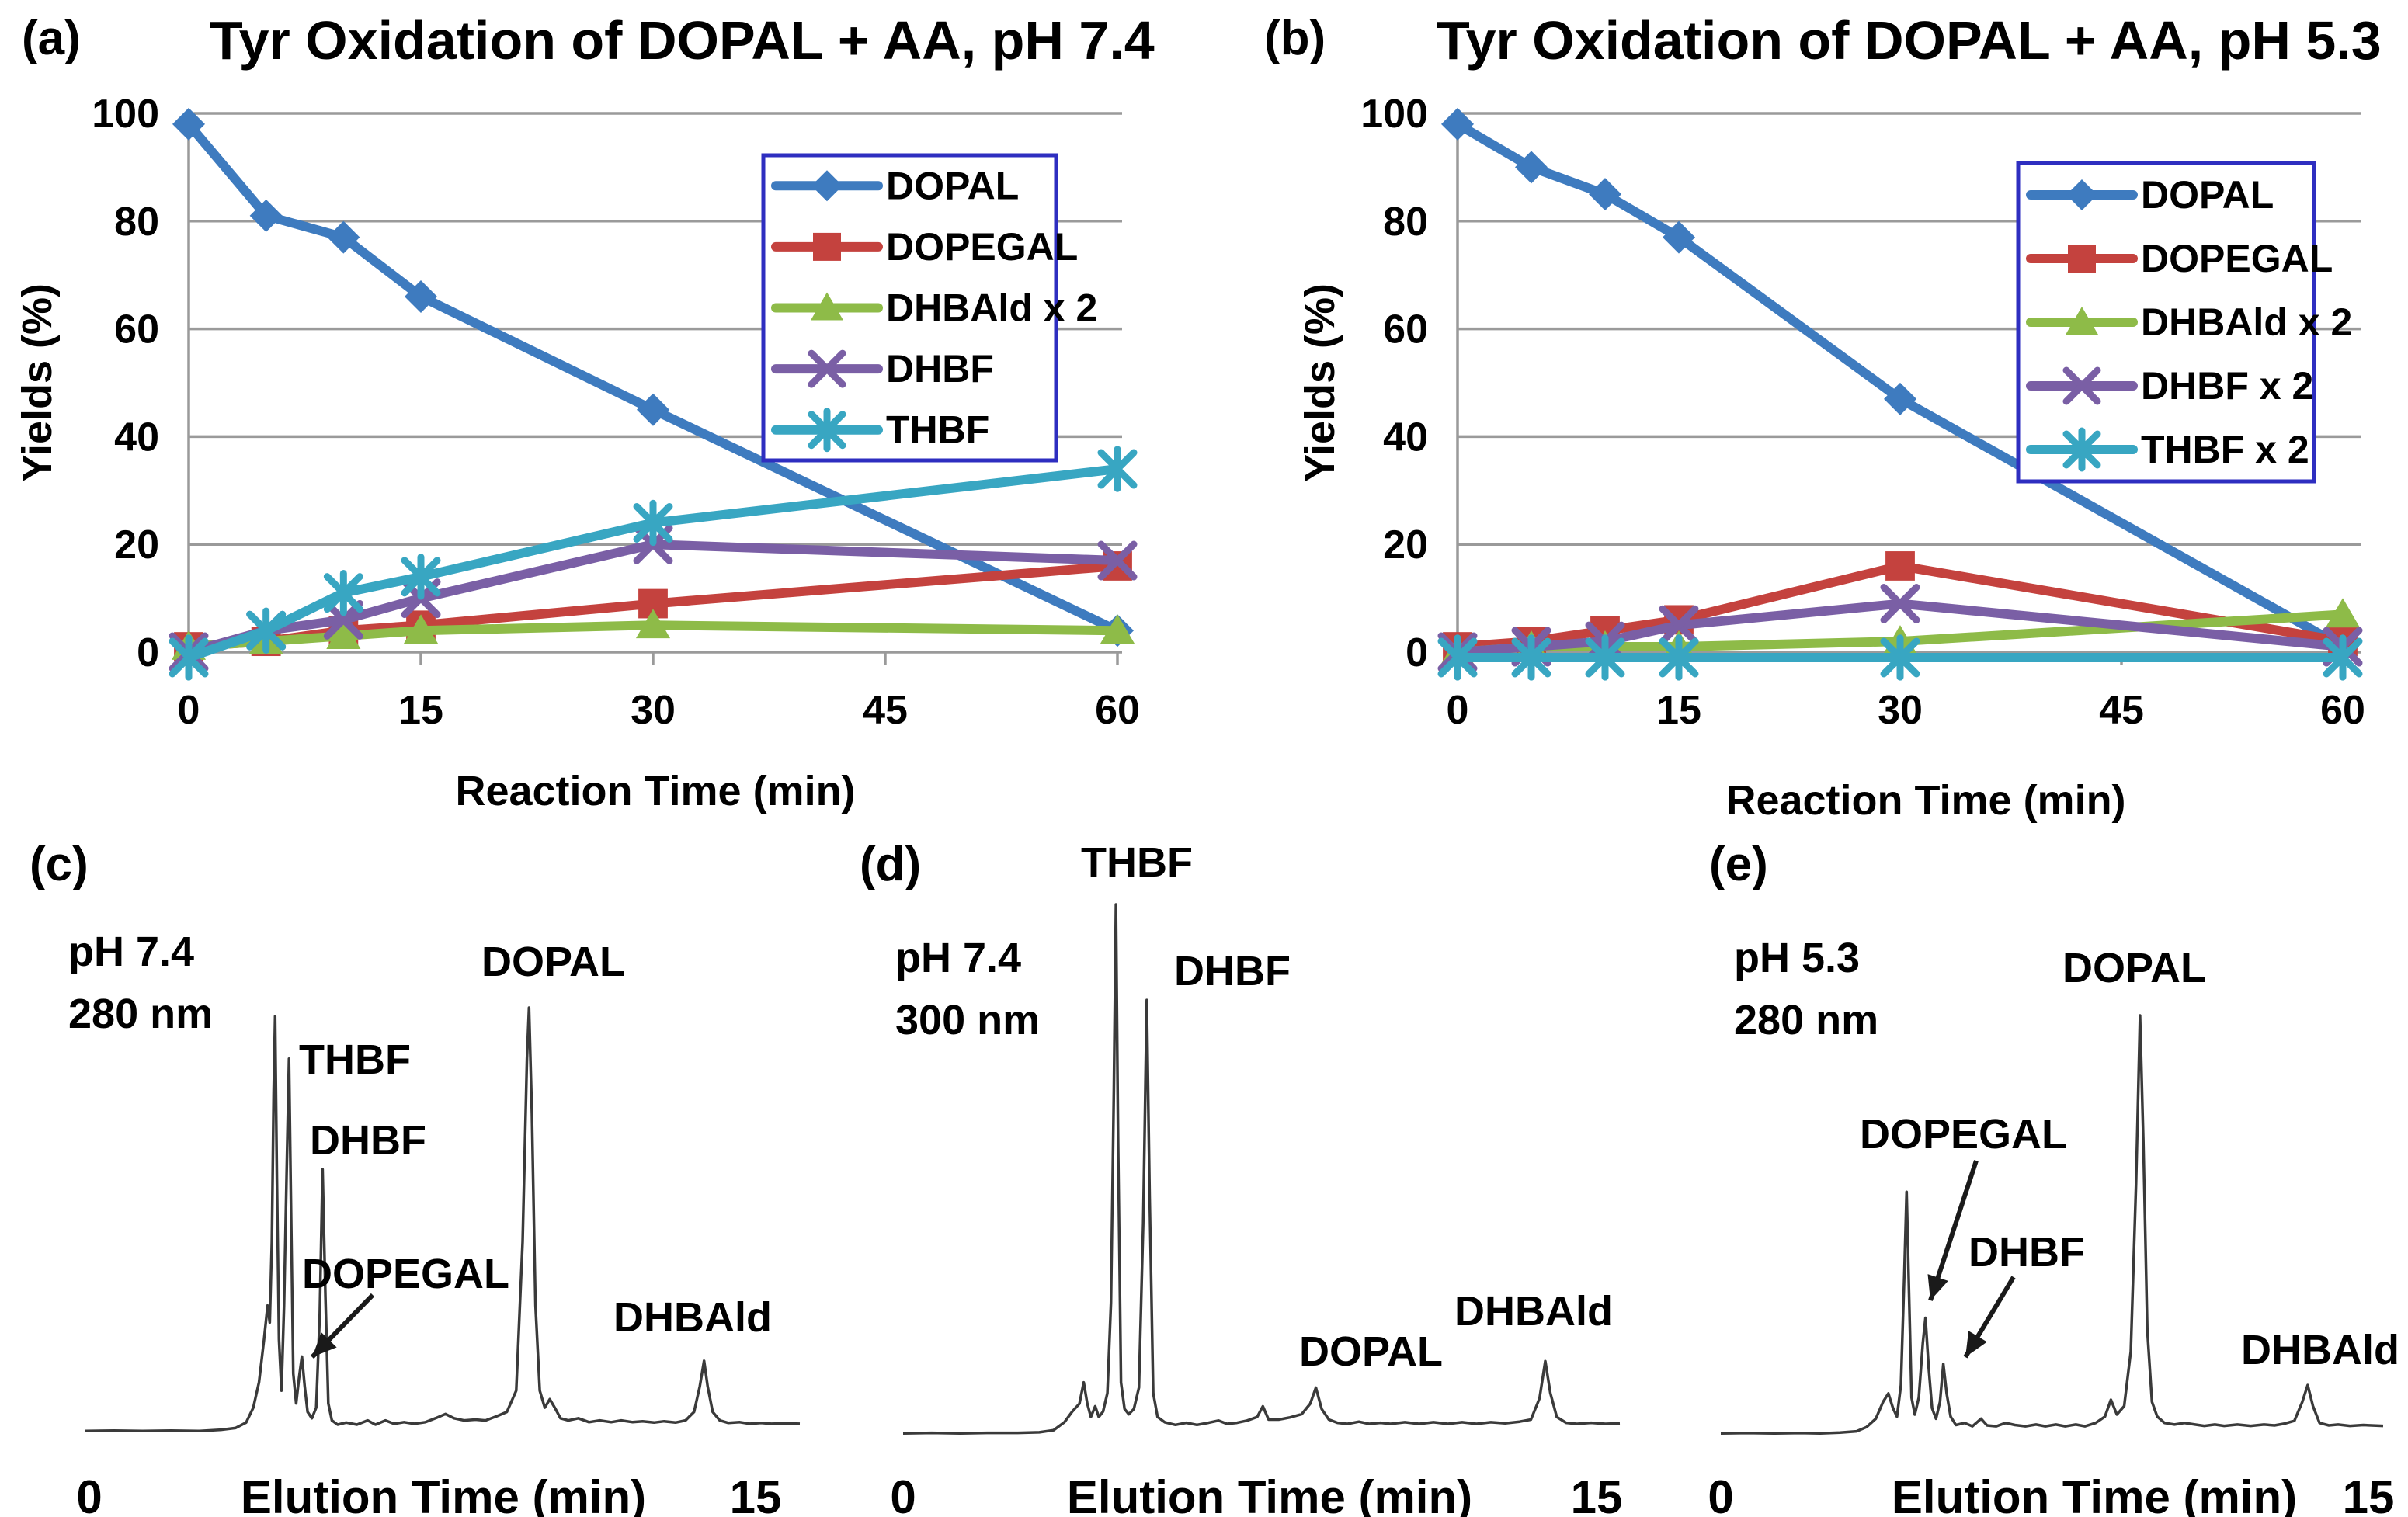 The height and width of the screenshot is (1517, 2408). What do you see at coordinates (51, 38) in the screenshot?
I see `panel-label-a: (a)` at bounding box center [51, 38].